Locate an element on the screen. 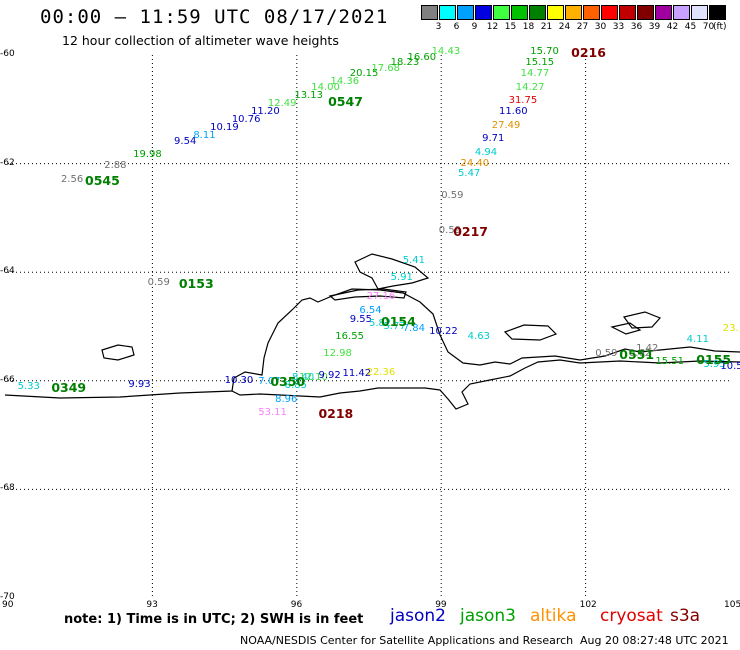  wave-height-label: 10.30 is located at coordinates (239, 380).